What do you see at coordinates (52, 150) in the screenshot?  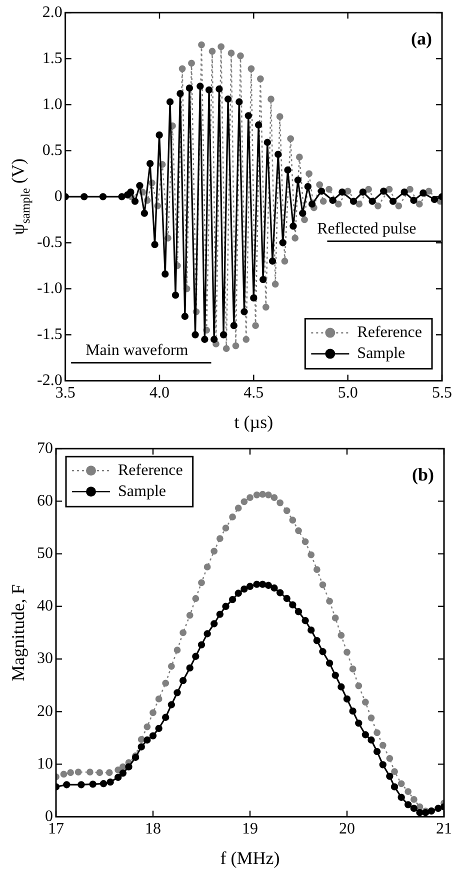 I see `y-tick-label: 0.5` at bounding box center [52, 150].